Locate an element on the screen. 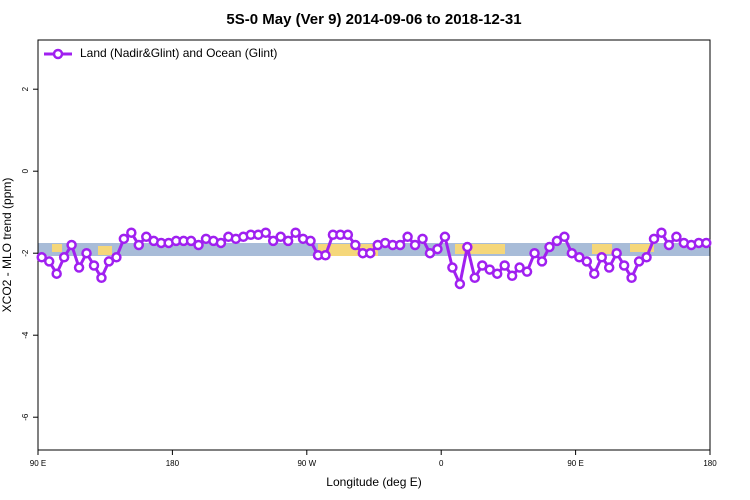 Image resolution: width=750 pixels, height=500 pixels. legend-label: Land (Nadir&Glint) and Ocean (Glint) is located at coordinates (178, 53).